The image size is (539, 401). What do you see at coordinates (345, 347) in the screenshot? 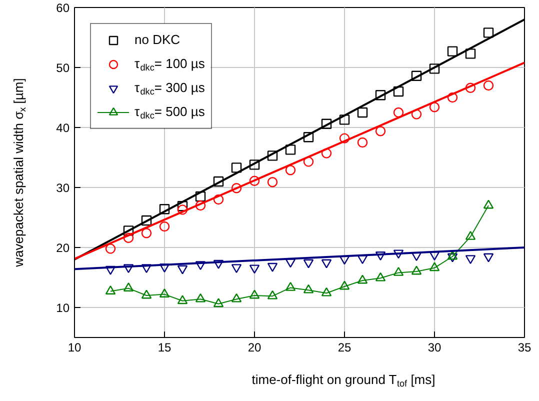
I see `x-tick-label: 25` at bounding box center [345, 347].